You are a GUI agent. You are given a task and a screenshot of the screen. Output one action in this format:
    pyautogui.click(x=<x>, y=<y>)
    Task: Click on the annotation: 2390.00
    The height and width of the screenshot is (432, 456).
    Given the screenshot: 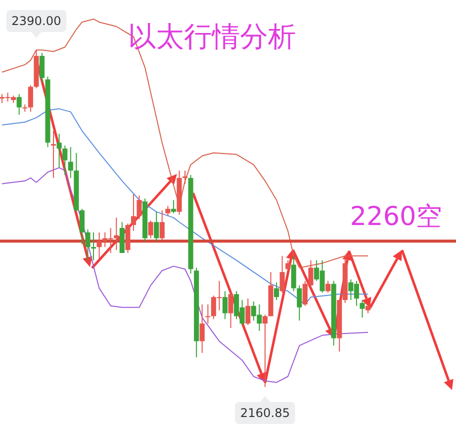 What is the action you would take?
    pyautogui.click(x=37, y=21)
    